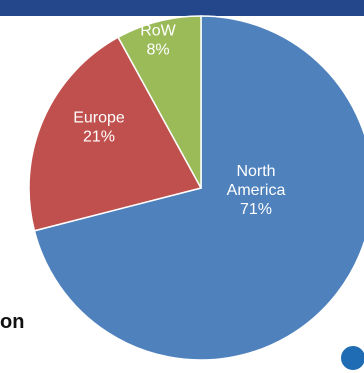 This screenshot has width=364, height=373. What do you see at coordinates (182, 8) in the screenshot?
I see `header-band` at bounding box center [182, 8].